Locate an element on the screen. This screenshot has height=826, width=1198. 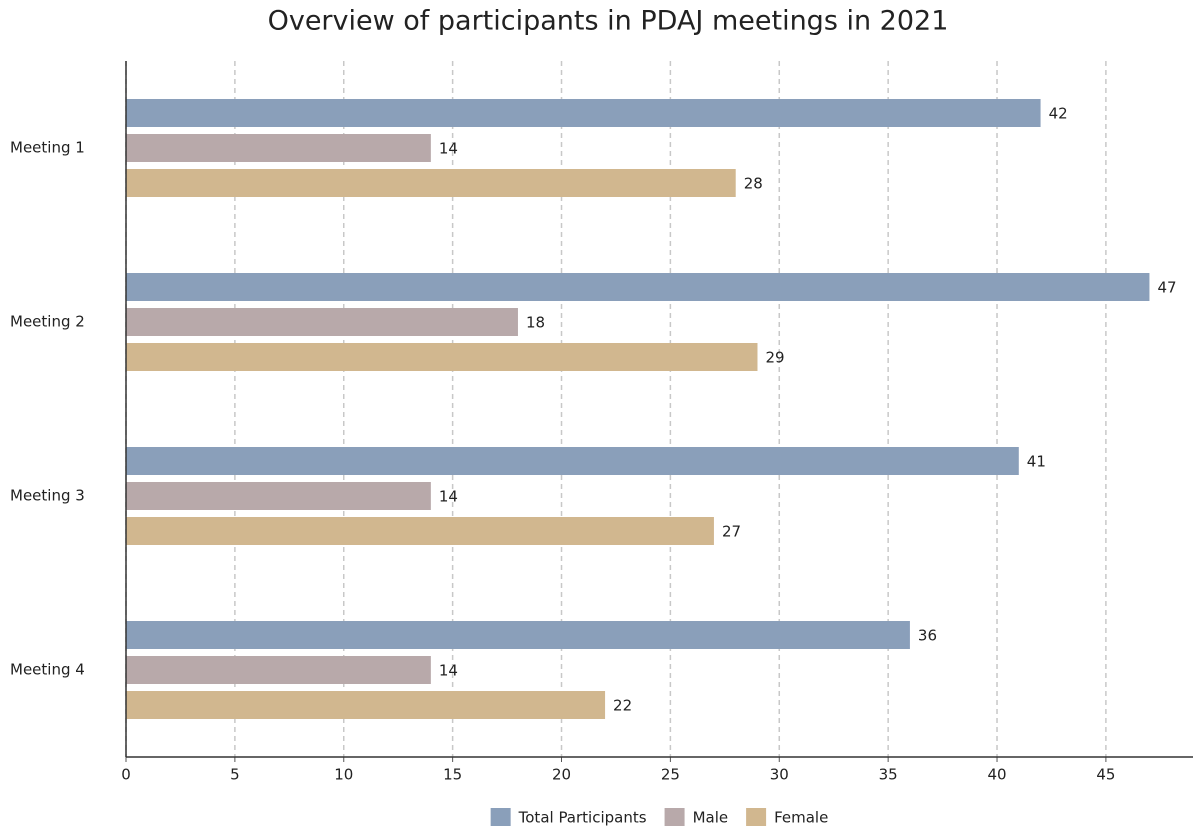
value-label: 18 is located at coordinates (535, 323).